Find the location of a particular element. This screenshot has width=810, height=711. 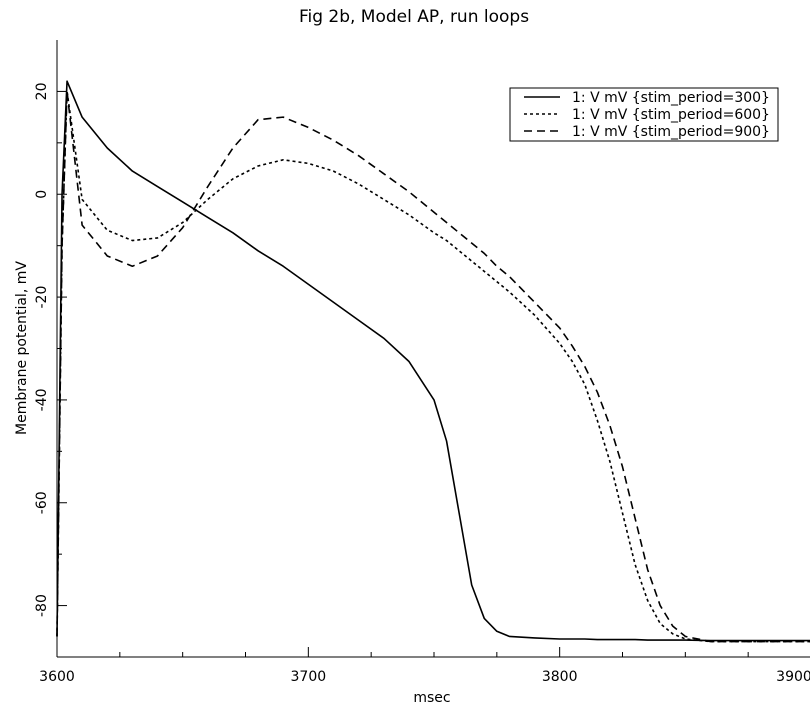

legend-label: 1: V mV {stim_period=300} is located at coordinates (671, 98).